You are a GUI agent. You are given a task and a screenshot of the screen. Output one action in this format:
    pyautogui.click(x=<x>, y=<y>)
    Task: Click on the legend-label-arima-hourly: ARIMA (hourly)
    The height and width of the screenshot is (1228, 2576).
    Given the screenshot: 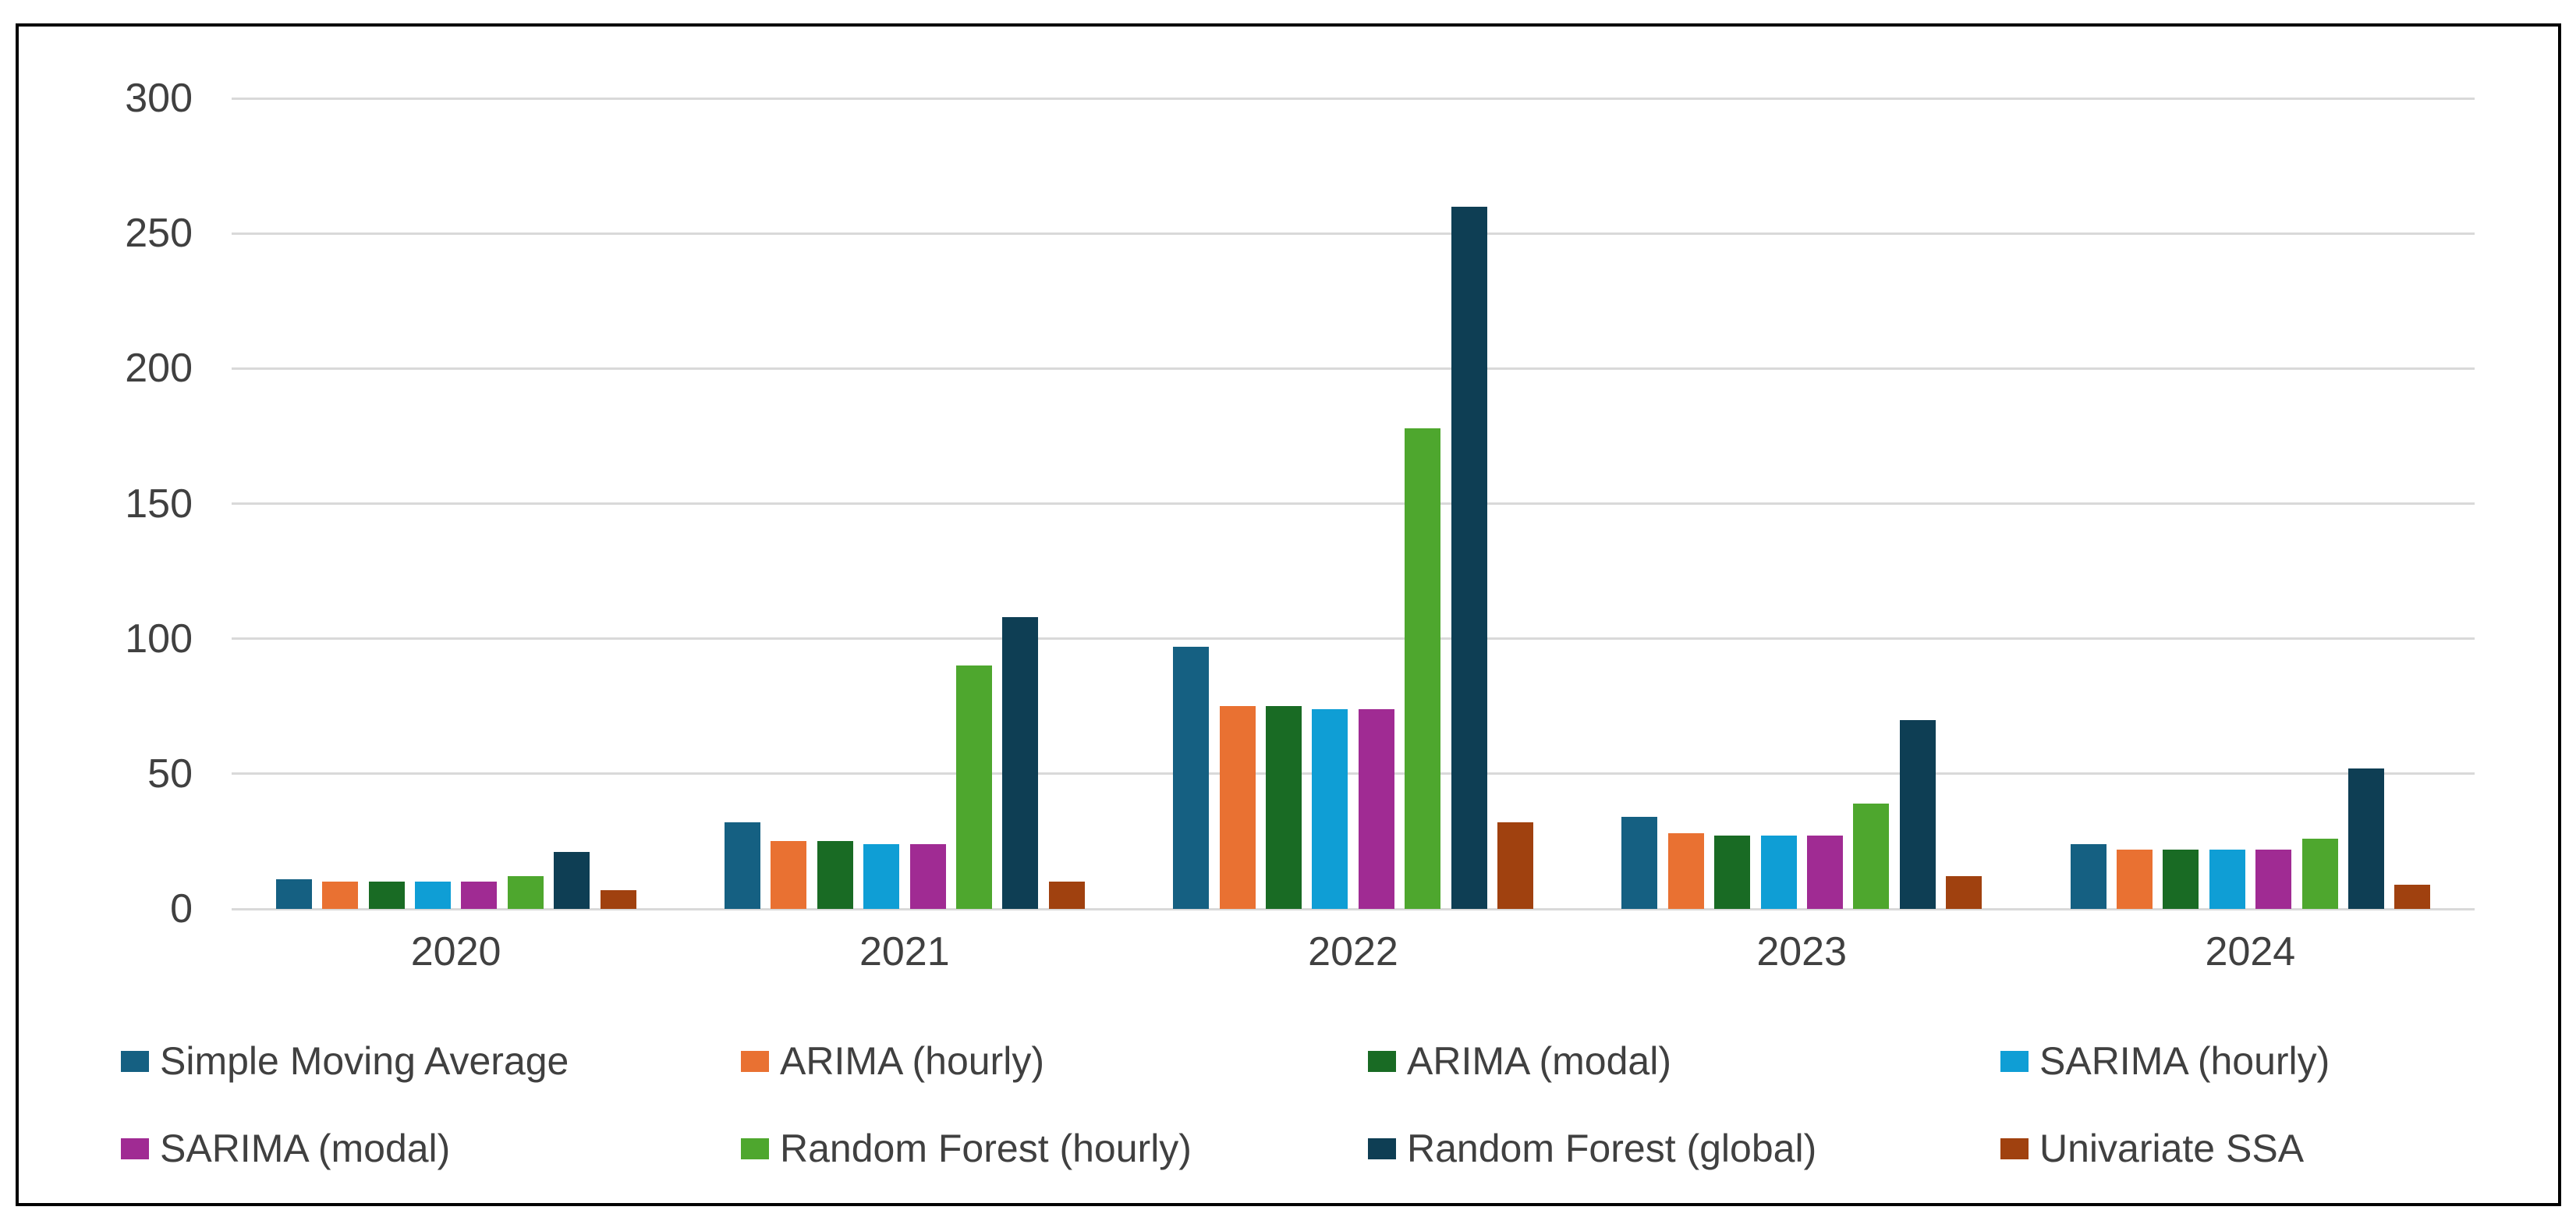 What is the action you would take?
    pyautogui.click(x=912, y=1061)
    